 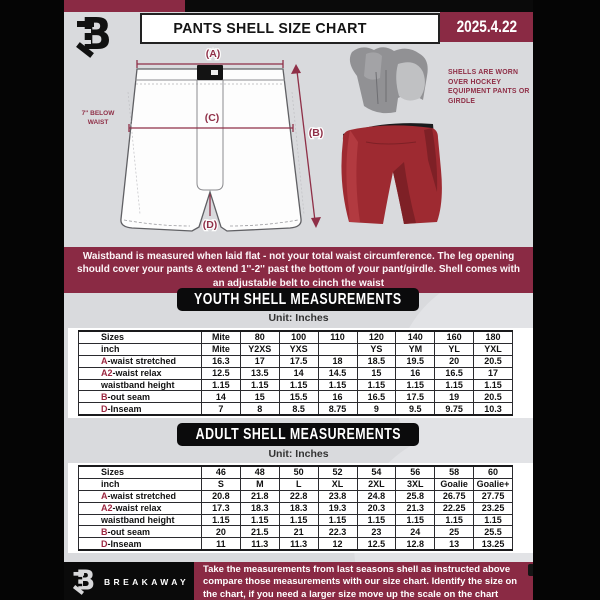 I want to click on measurement-cell: M, so click(x=259, y=484).